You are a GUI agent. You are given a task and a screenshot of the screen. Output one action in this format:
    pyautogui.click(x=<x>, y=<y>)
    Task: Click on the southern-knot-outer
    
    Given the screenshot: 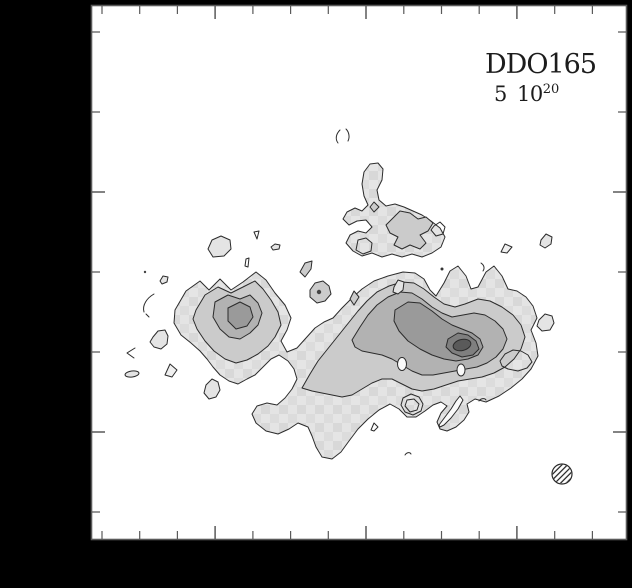 What is the action you would take?
    pyautogui.click(x=412, y=404)
    